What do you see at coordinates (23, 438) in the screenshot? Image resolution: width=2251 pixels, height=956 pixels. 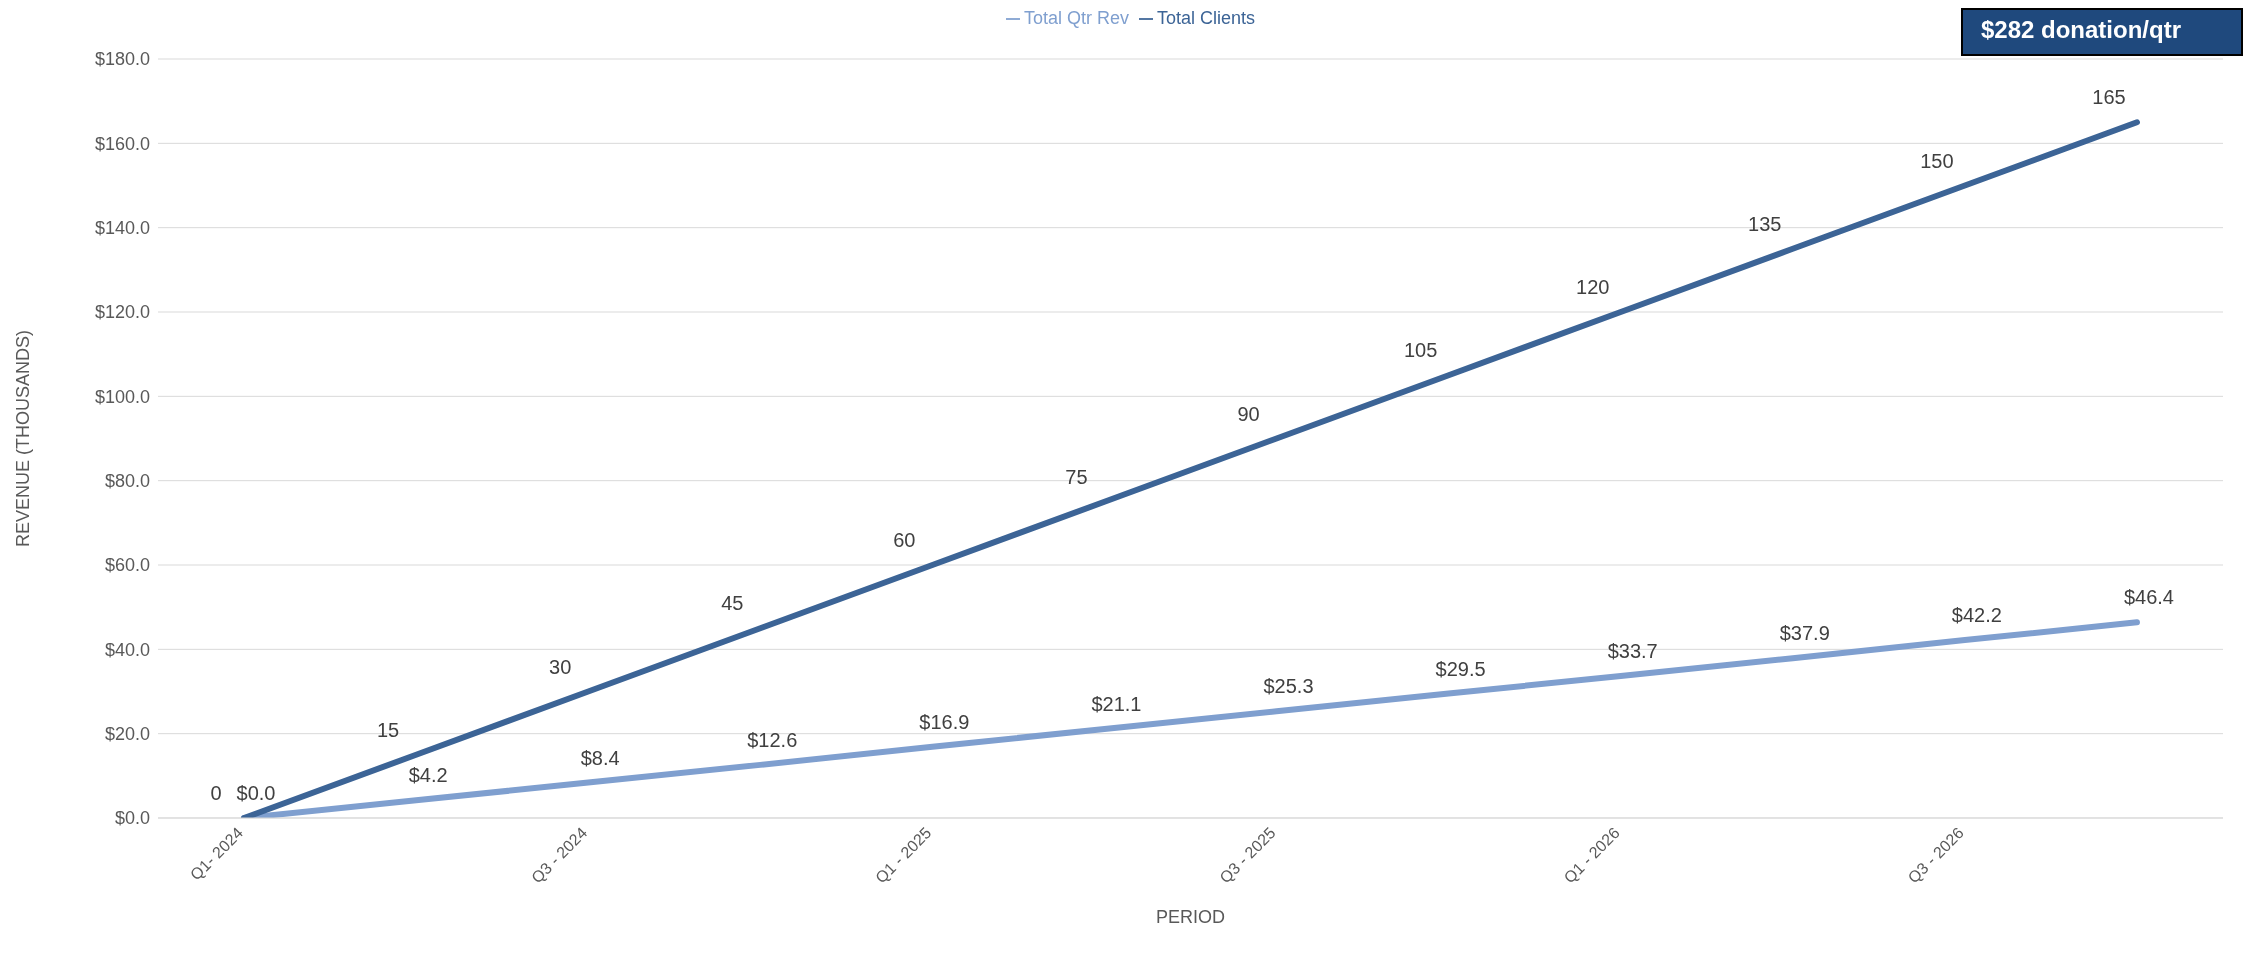 I see `y-axis-title: REVENUE (THOUSANDS)` at bounding box center [23, 438].